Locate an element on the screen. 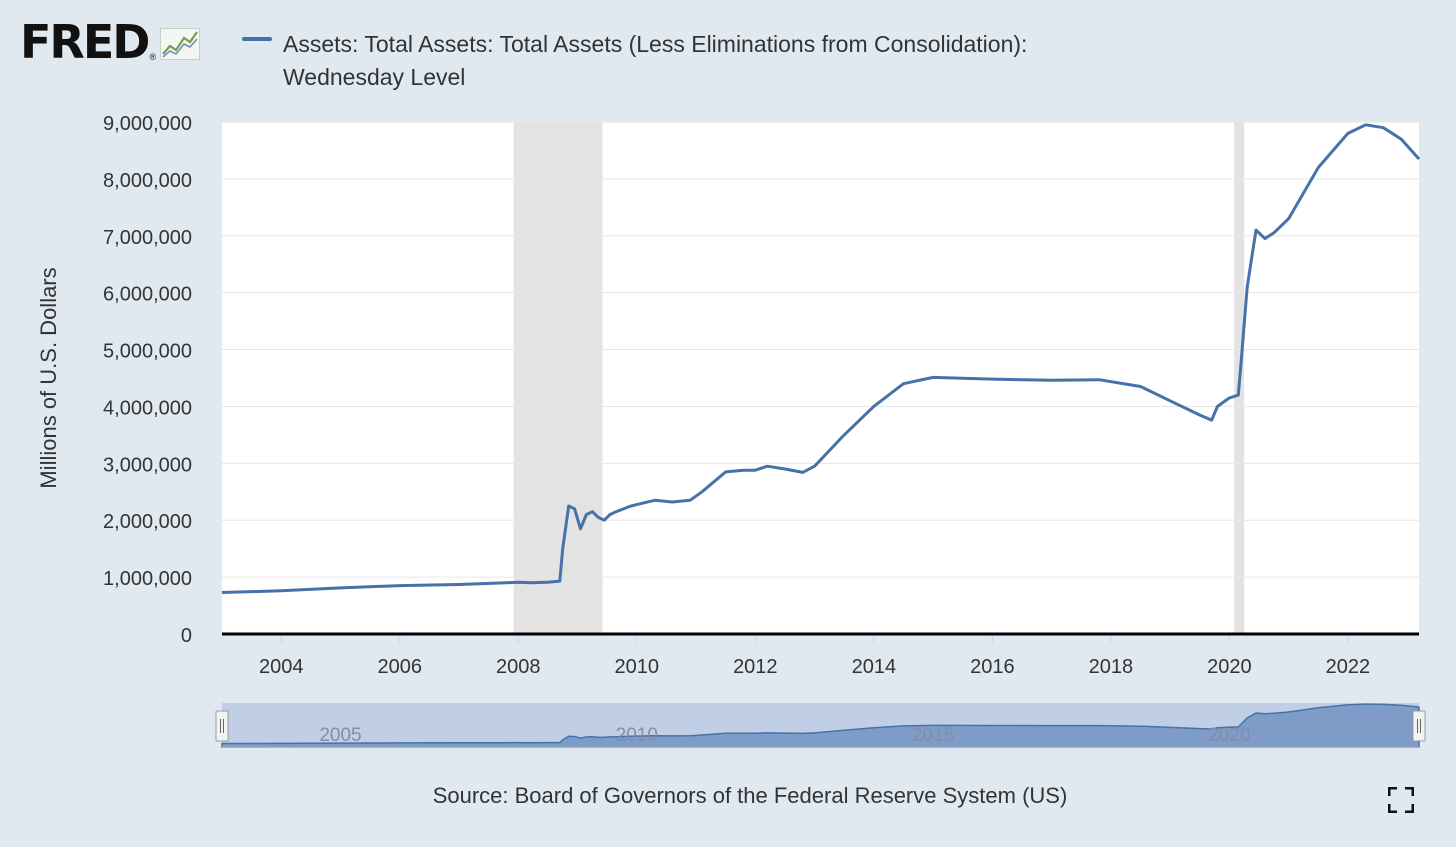 This screenshot has width=1456, height=847. chart-title-line-2: Wednesday Level is located at coordinates (374, 77).